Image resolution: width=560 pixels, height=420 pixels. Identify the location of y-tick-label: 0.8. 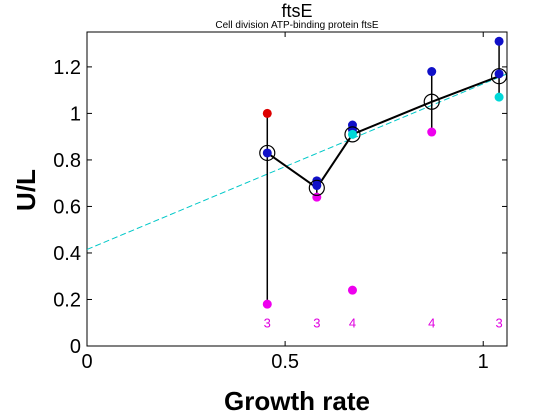
(67, 161).